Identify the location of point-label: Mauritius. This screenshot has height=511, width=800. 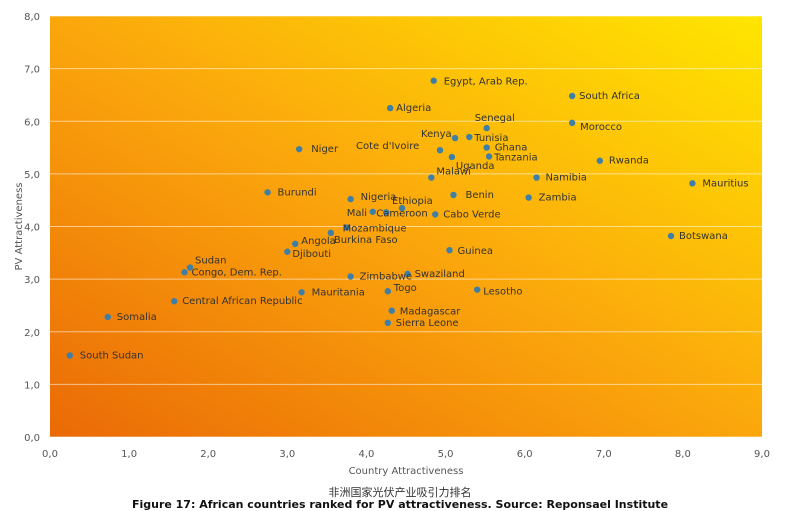
(725, 183).